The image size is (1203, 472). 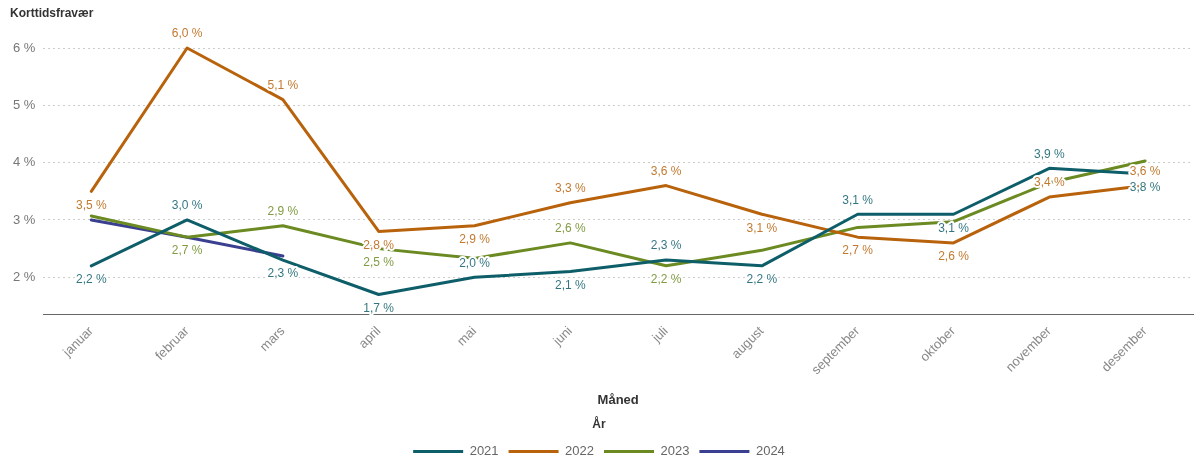 What do you see at coordinates (659, 334) in the screenshot?
I see `x-tick-label: juli` at bounding box center [659, 334].